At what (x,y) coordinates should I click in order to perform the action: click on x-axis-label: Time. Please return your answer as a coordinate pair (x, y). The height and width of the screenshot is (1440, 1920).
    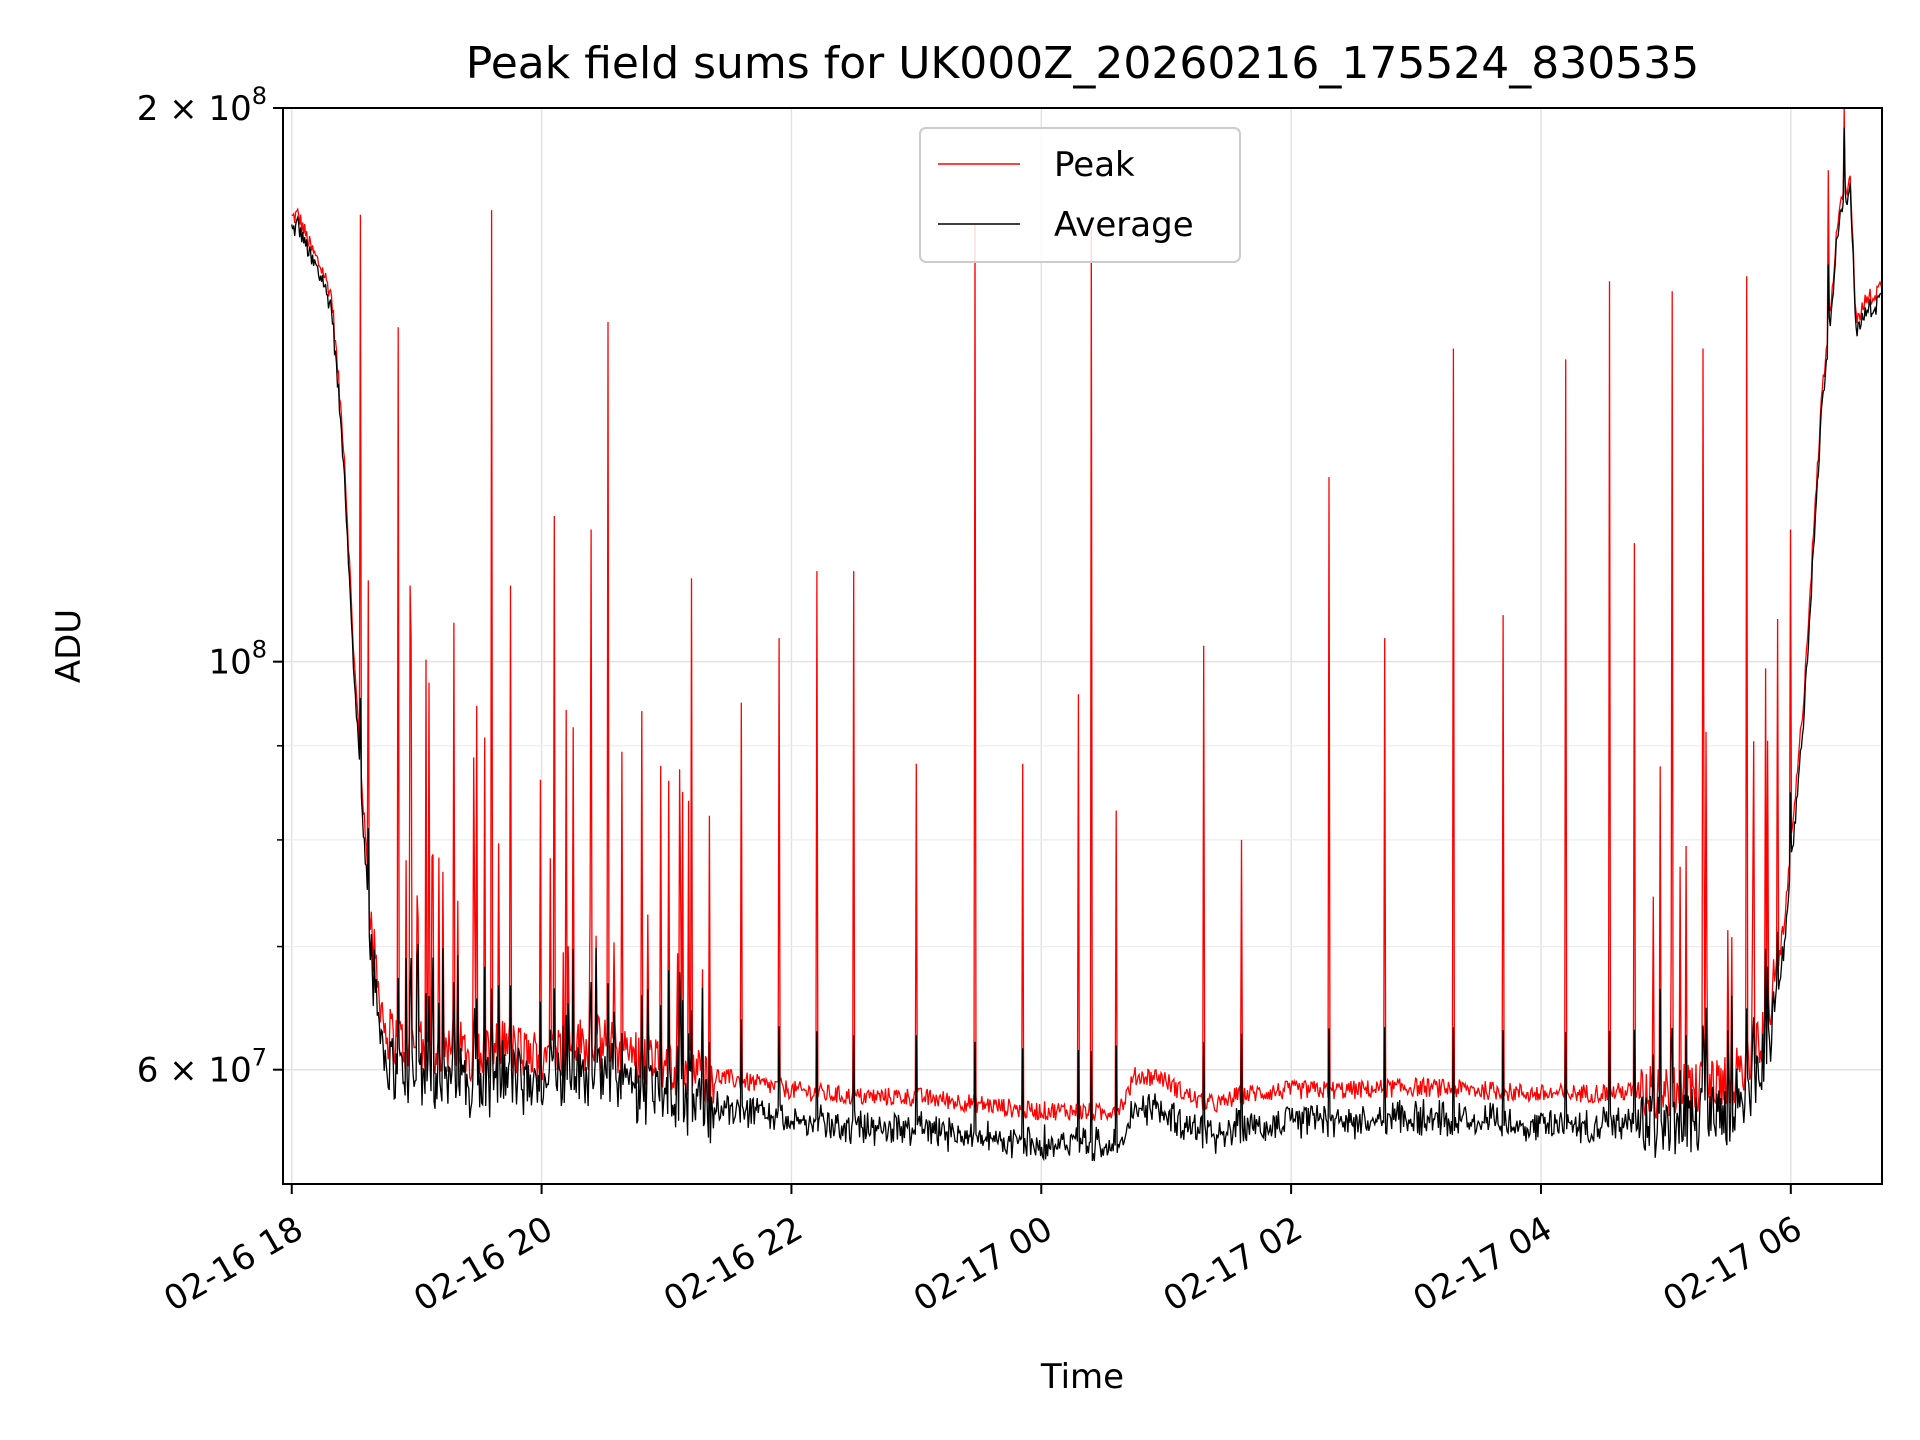
    Looking at the image, I should click on (1082, 1377).